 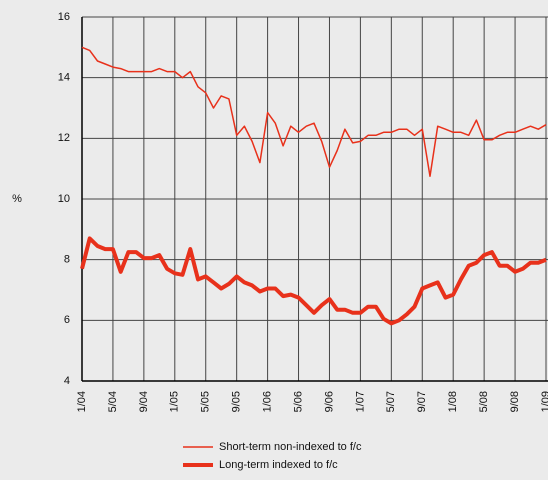 What do you see at coordinates (329, 401) in the screenshot?
I see `x-tick-label: 9/06` at bounding box center [329, 401].